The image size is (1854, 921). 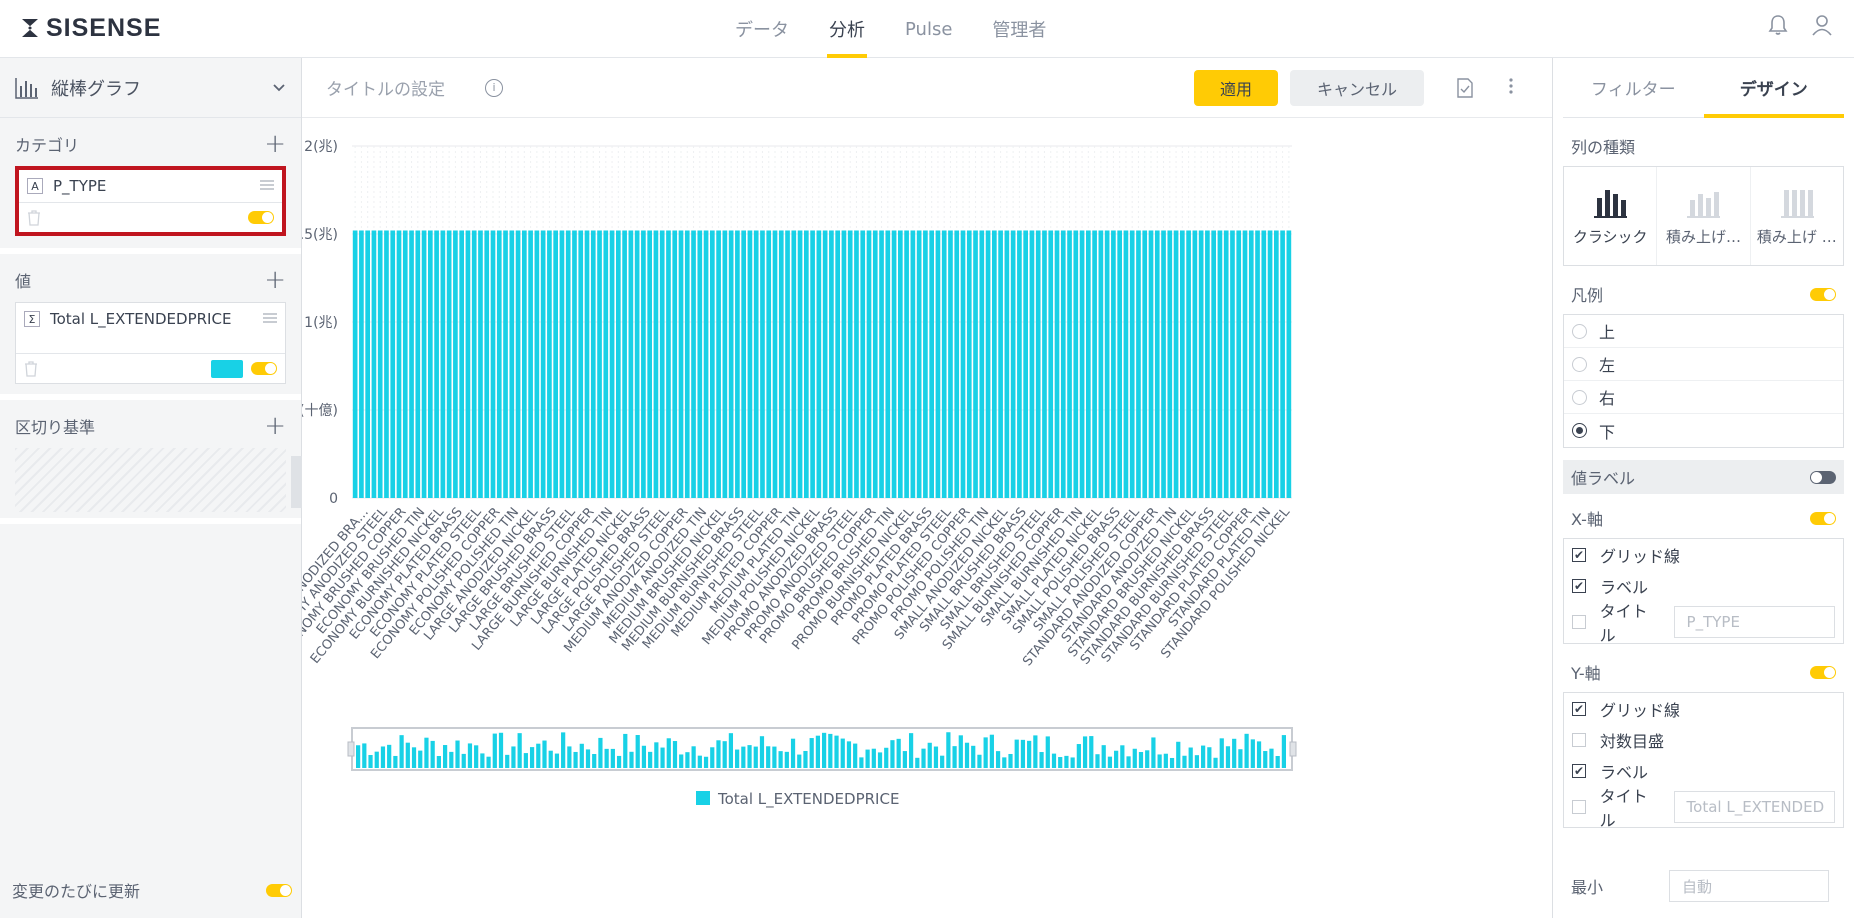 I want to click on cancel-button: キャンセル, so click(x=1357, y=88).